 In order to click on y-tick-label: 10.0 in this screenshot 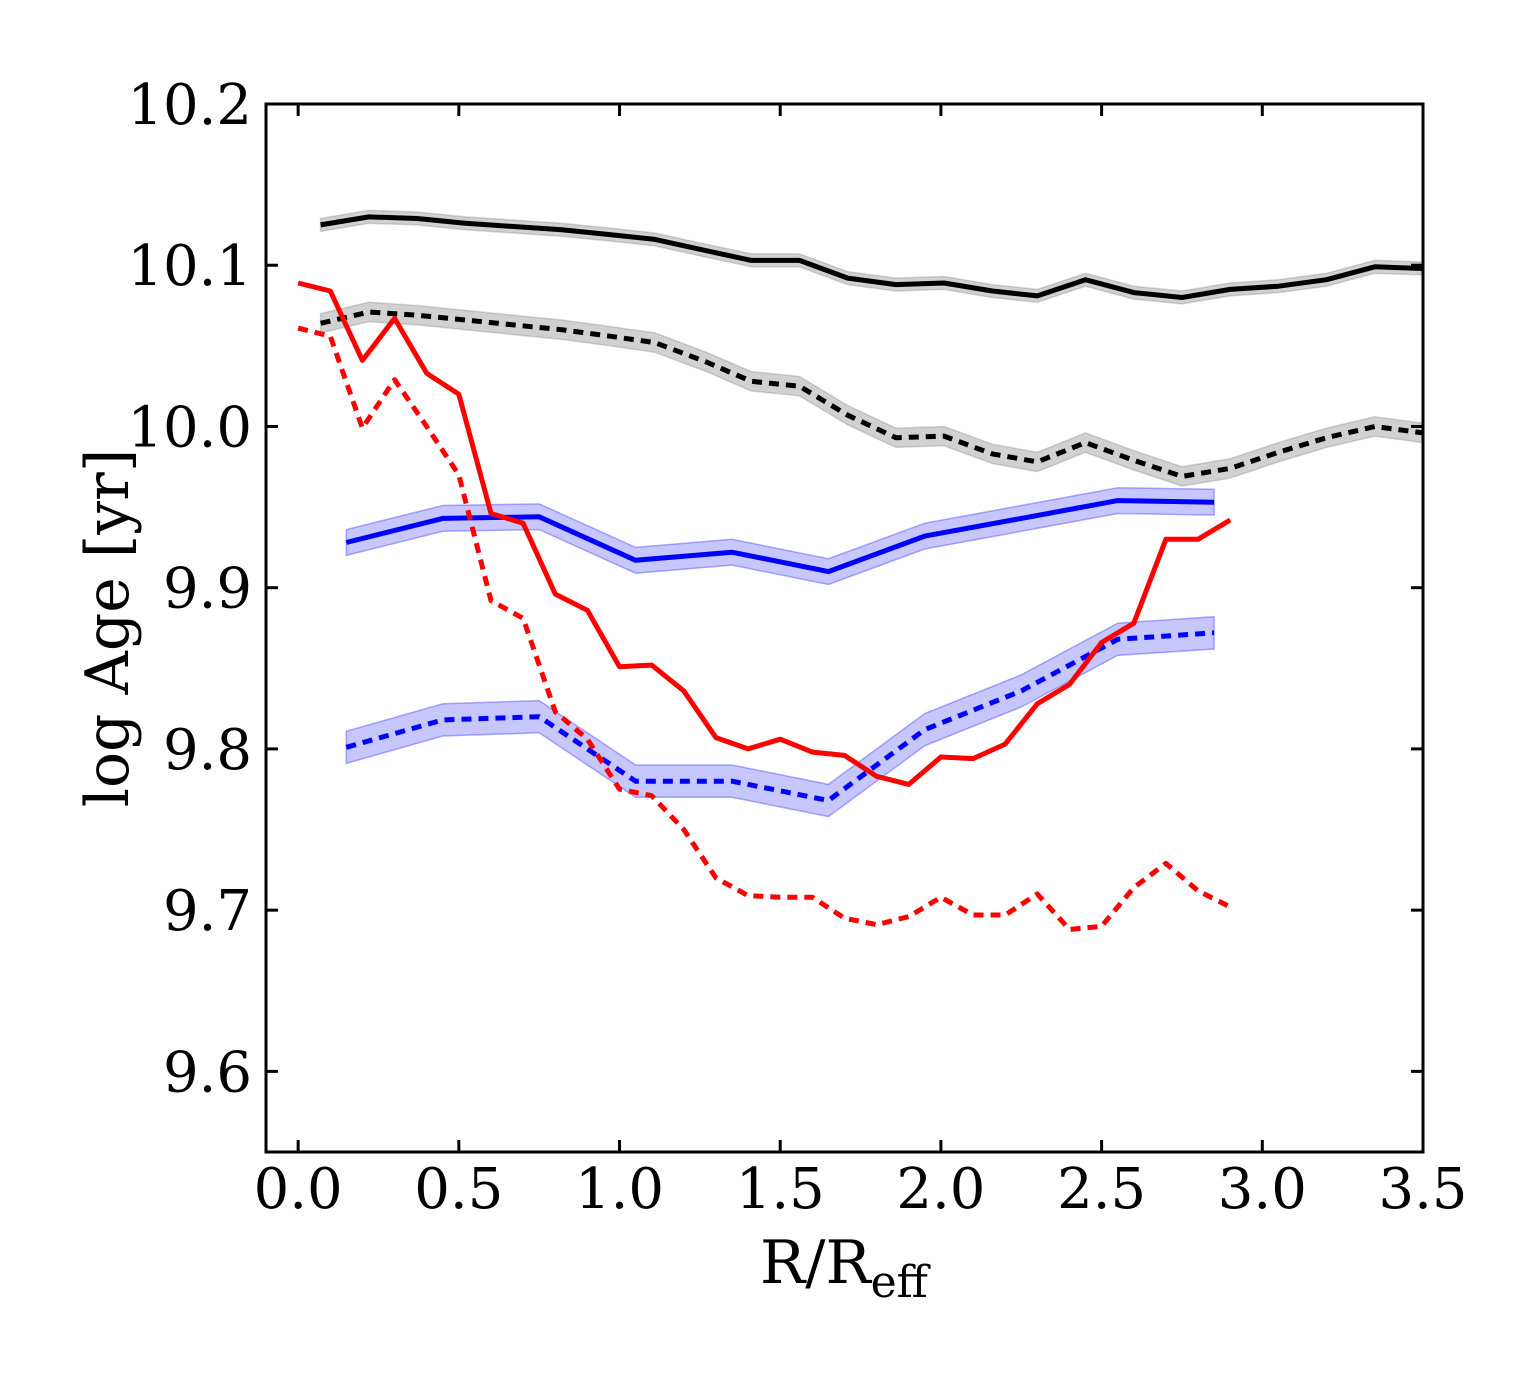, I will do `click(189, 427)`.